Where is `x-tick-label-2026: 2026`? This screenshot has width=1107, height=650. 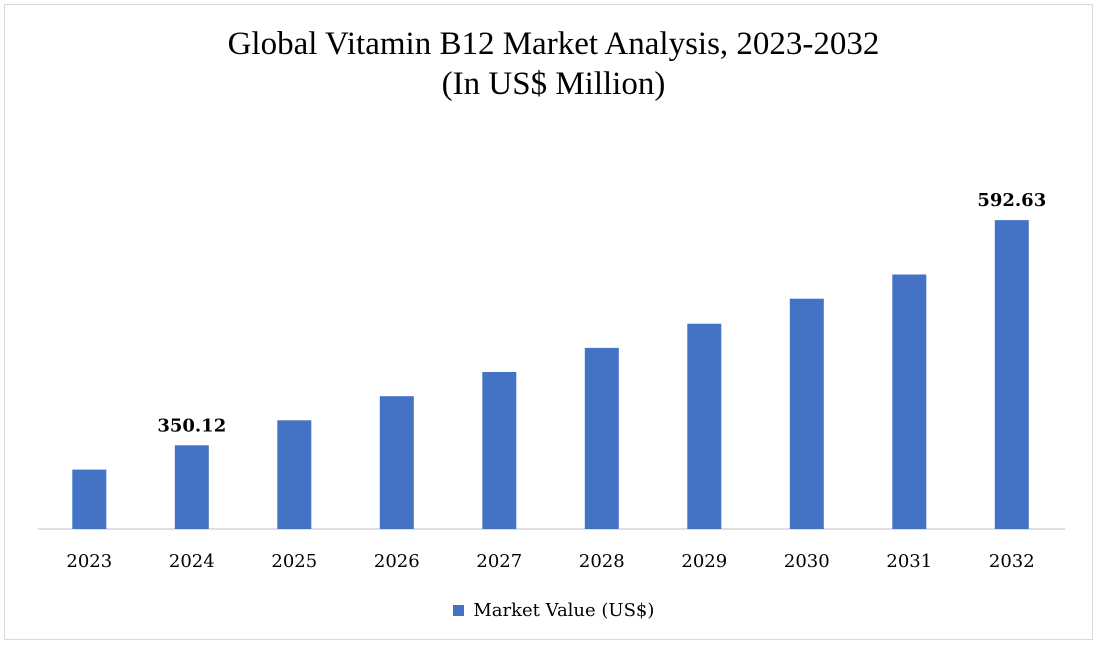
x-tick-label-2026: 2026 is located at coordinates (397, 561).